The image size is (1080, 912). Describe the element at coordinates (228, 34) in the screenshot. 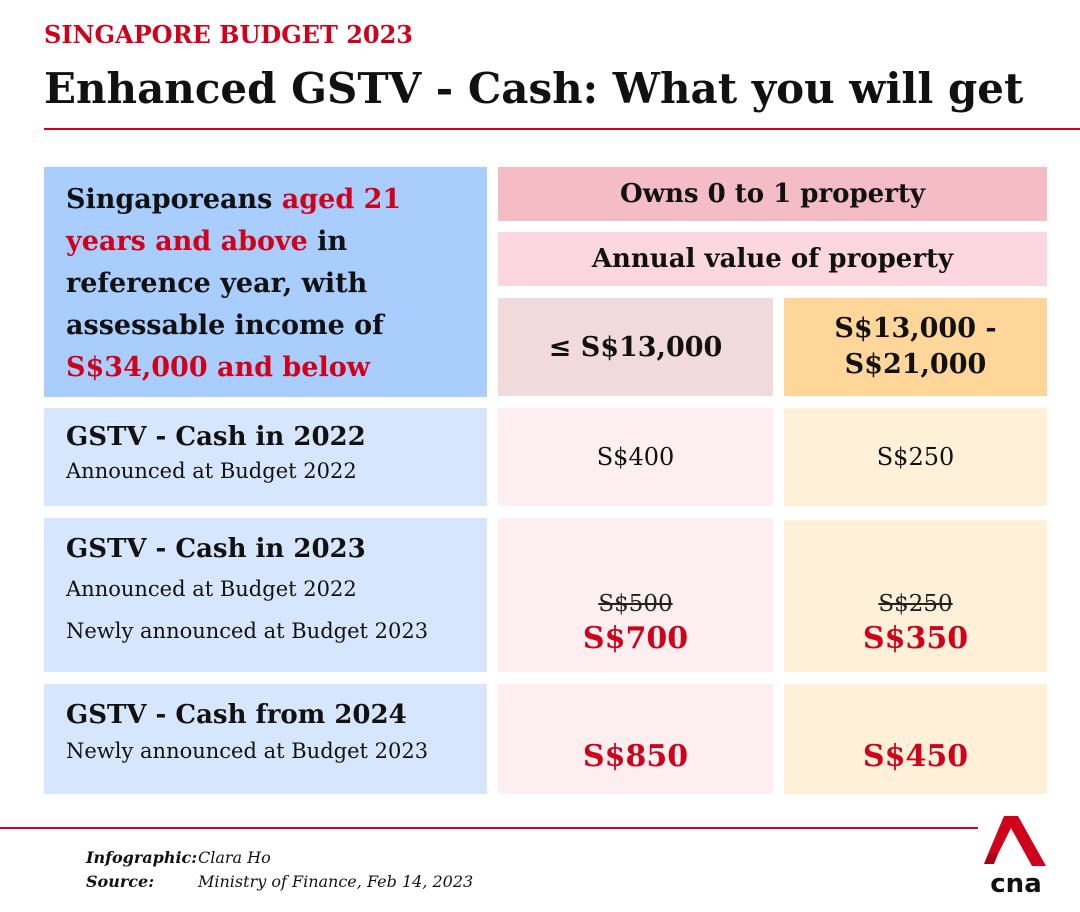

I see `section-kicker: SINGAPORE BUDGET 2023` at that location.